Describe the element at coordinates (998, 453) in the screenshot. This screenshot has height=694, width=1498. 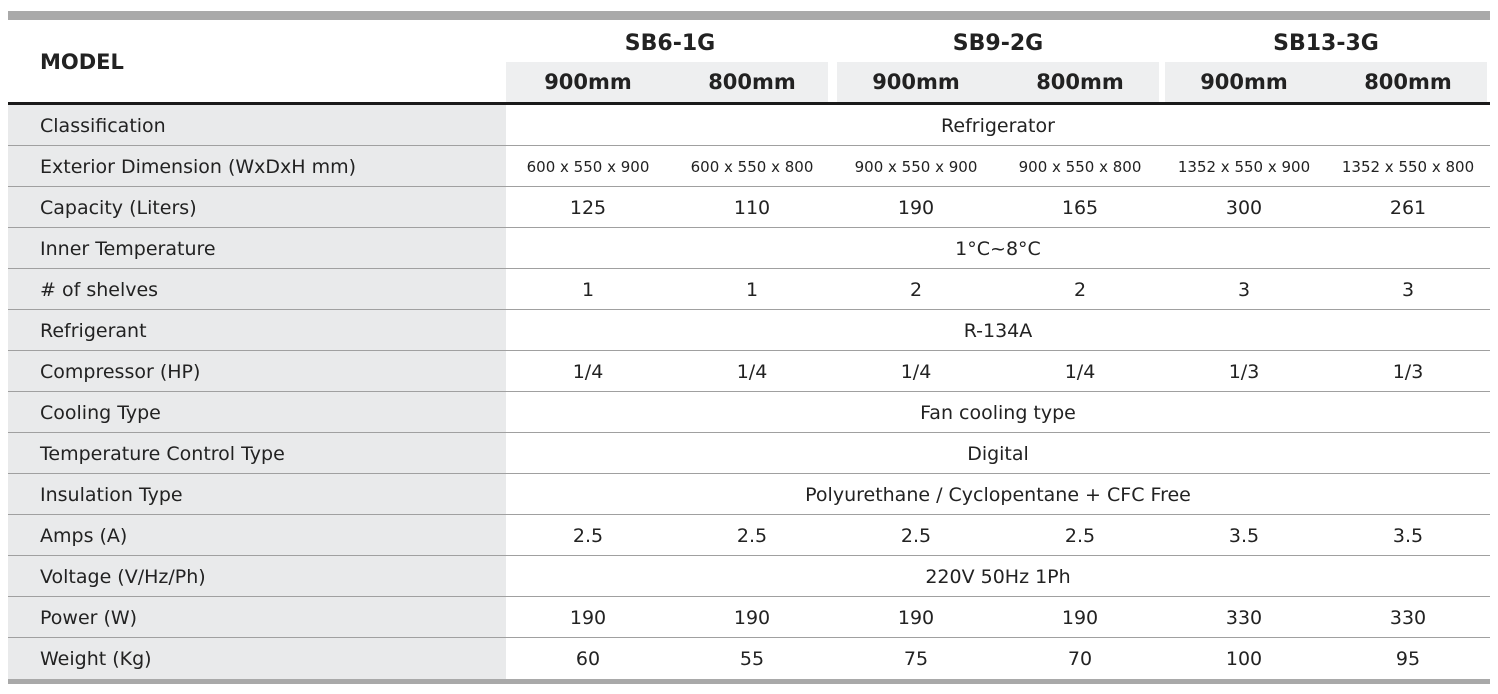
I see `merged-cell: Digital` at that location.